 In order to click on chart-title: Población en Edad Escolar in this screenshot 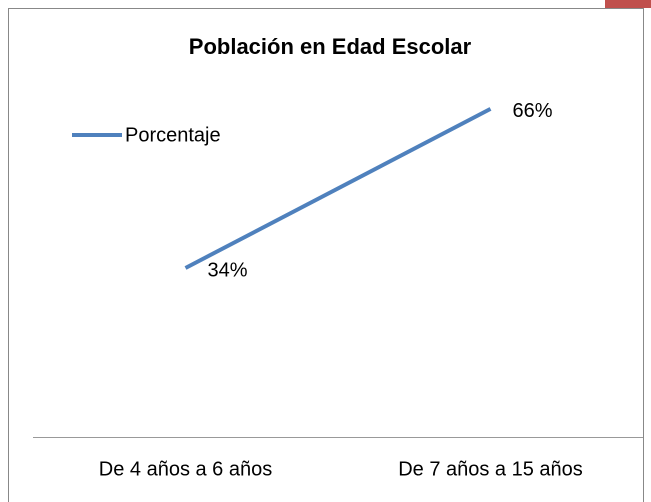, I will do `click(330, 46)`.